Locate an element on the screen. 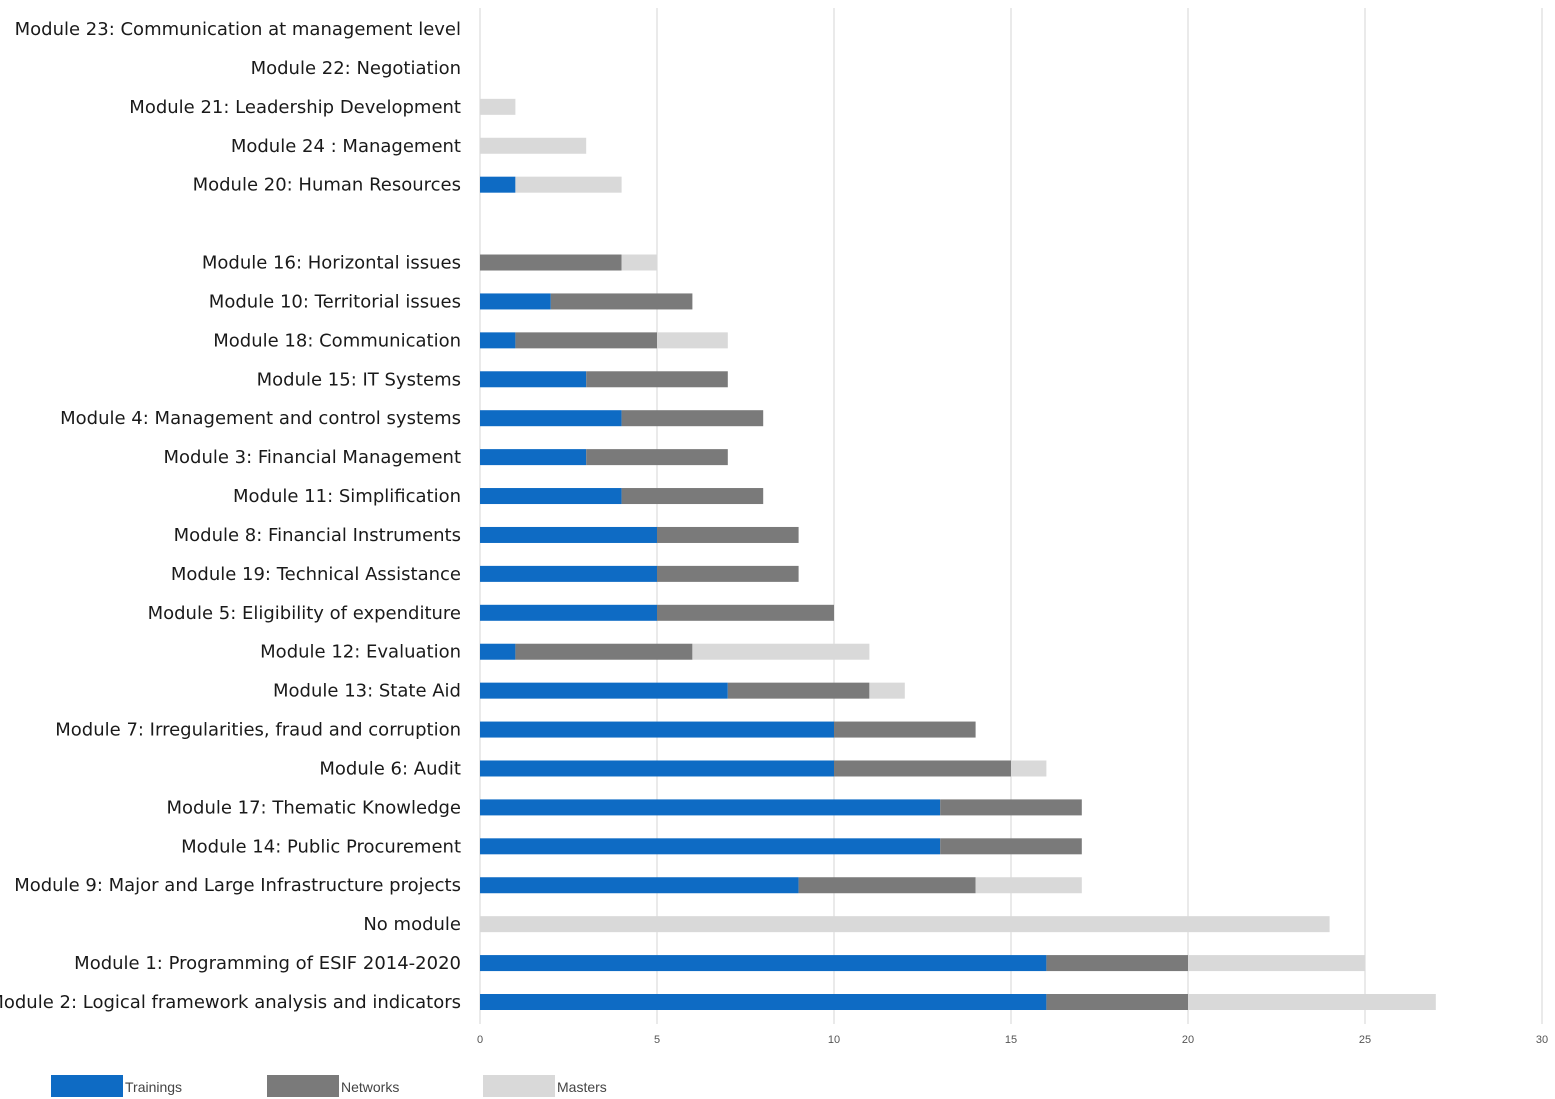 Image resolution: width=1555 pixels, height=1099 pixels. category-label-21: Module 14: Public Procurement is located at coordinates (321, 846).